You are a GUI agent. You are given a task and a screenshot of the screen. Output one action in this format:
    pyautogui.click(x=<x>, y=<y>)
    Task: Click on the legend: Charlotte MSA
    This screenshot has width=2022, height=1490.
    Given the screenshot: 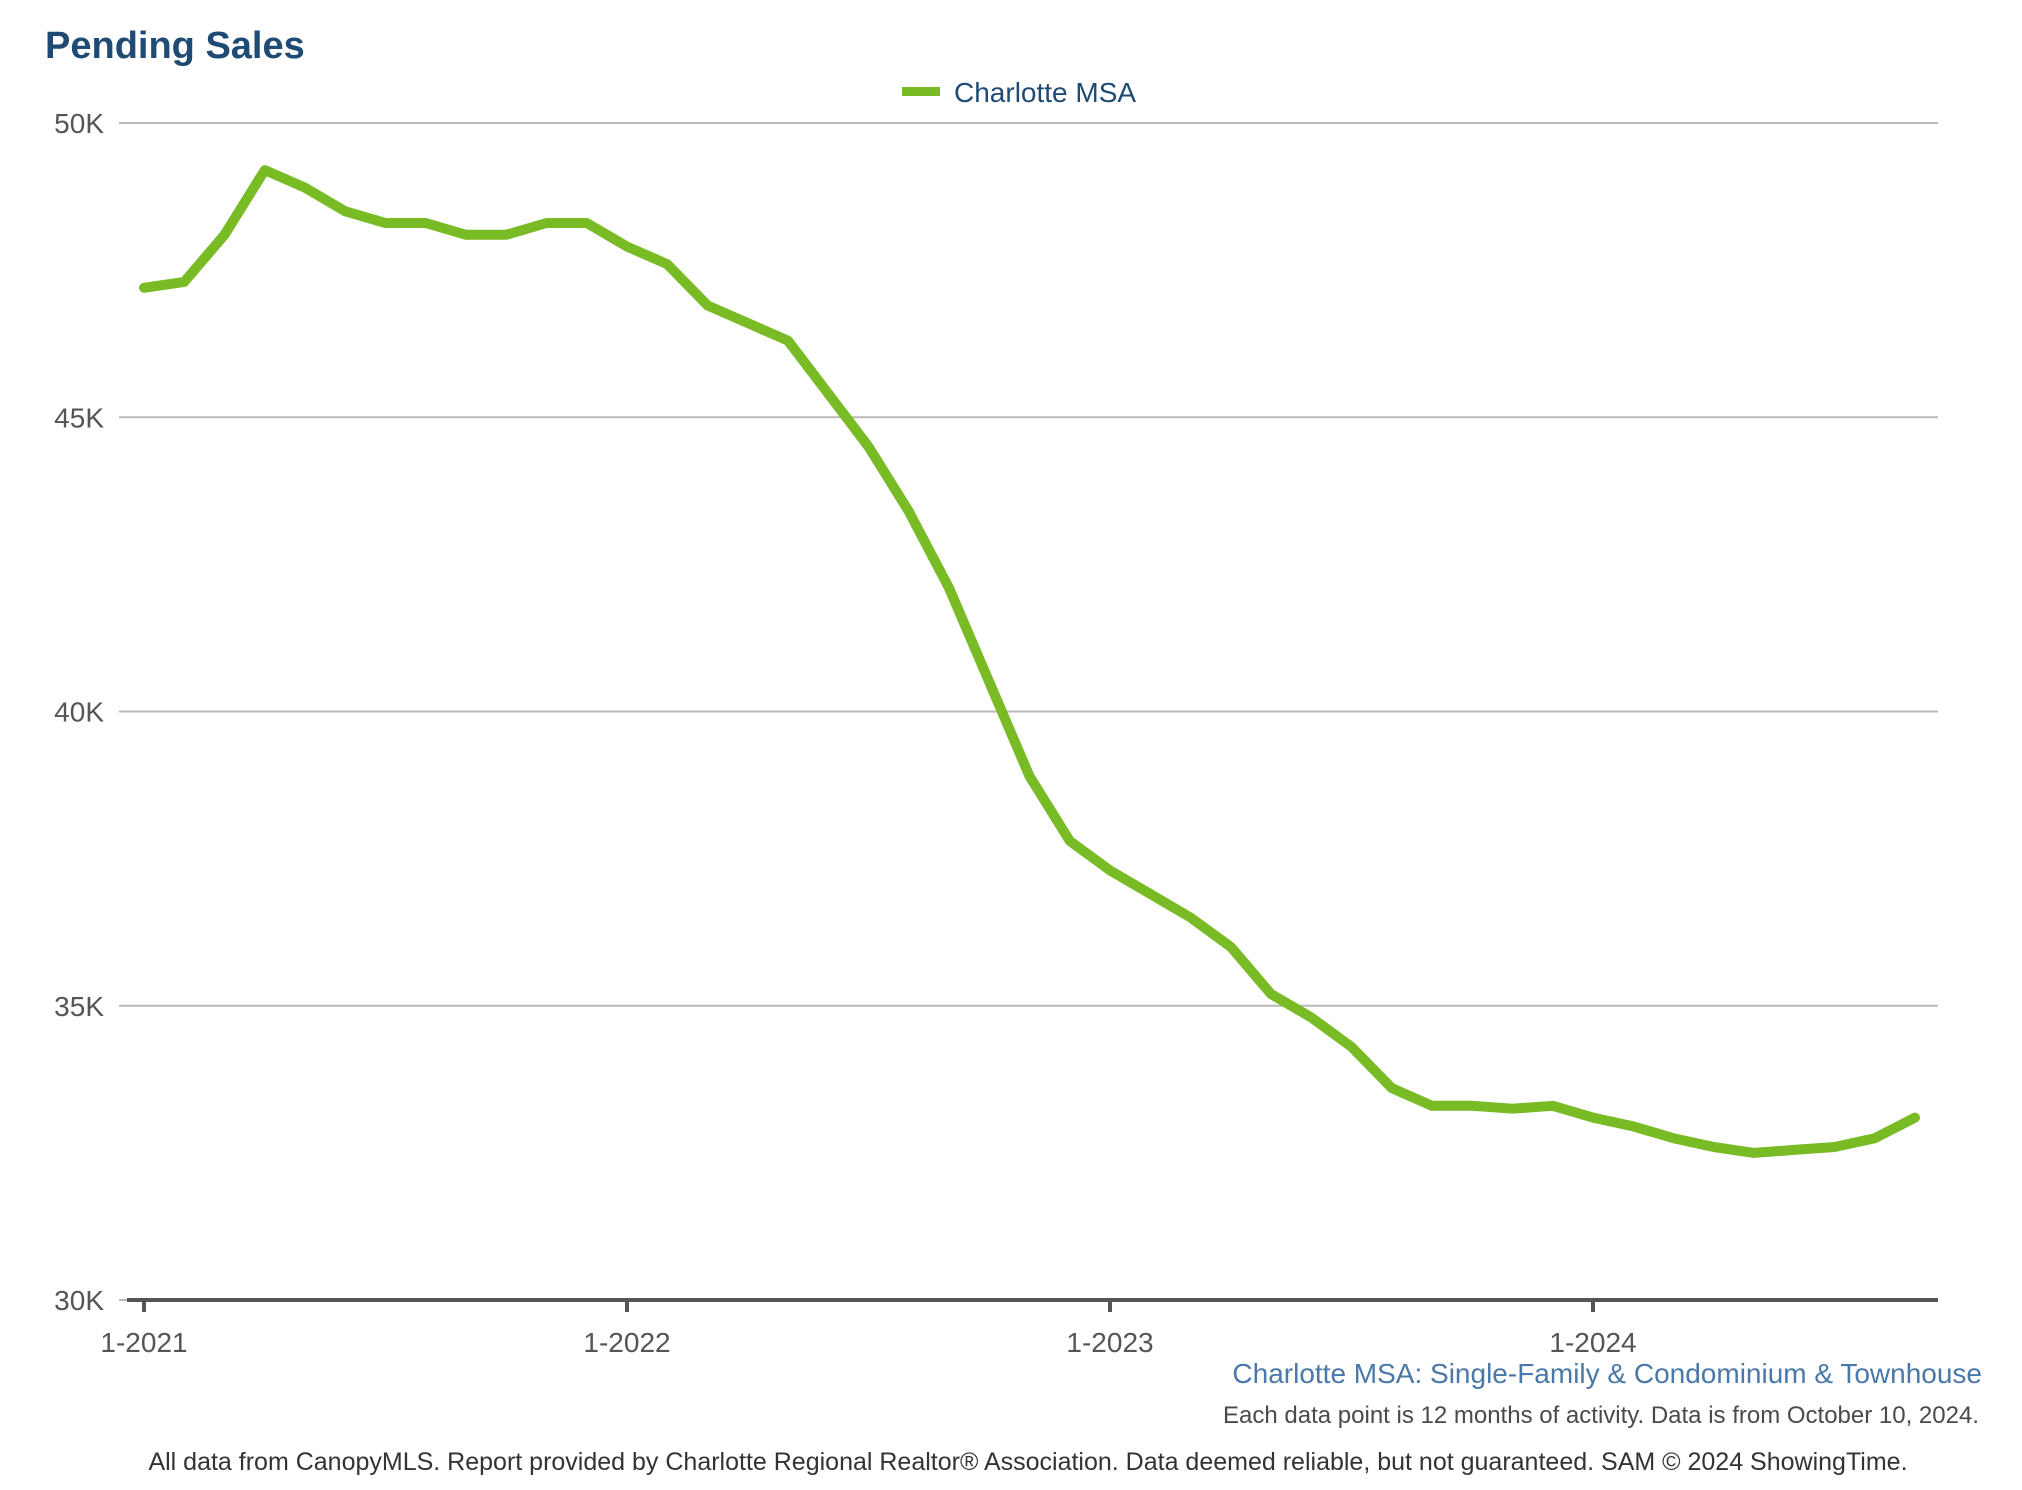 What is the action you would take?
    pyautogui.click(x=1019, y=92)
    